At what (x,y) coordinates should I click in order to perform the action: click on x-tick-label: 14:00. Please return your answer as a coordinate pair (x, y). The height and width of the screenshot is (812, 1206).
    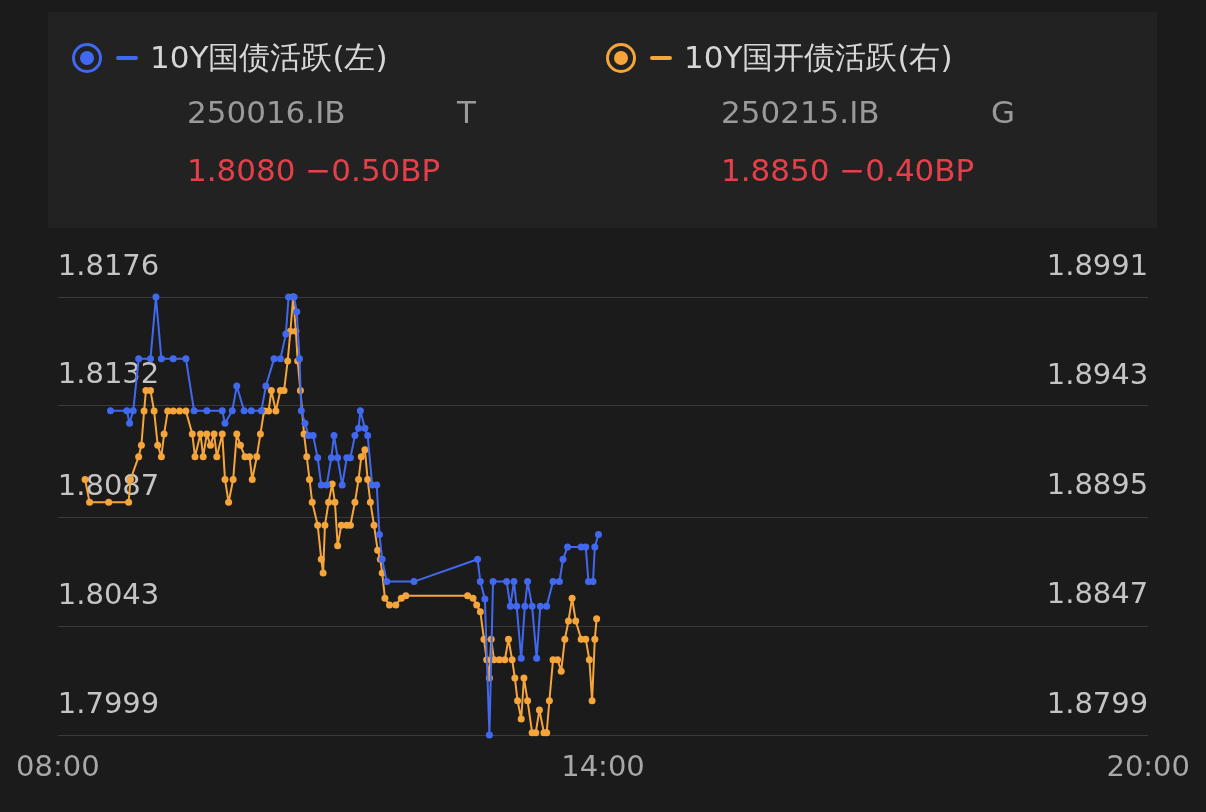
    Looking at the image, I should click on (603, 765).